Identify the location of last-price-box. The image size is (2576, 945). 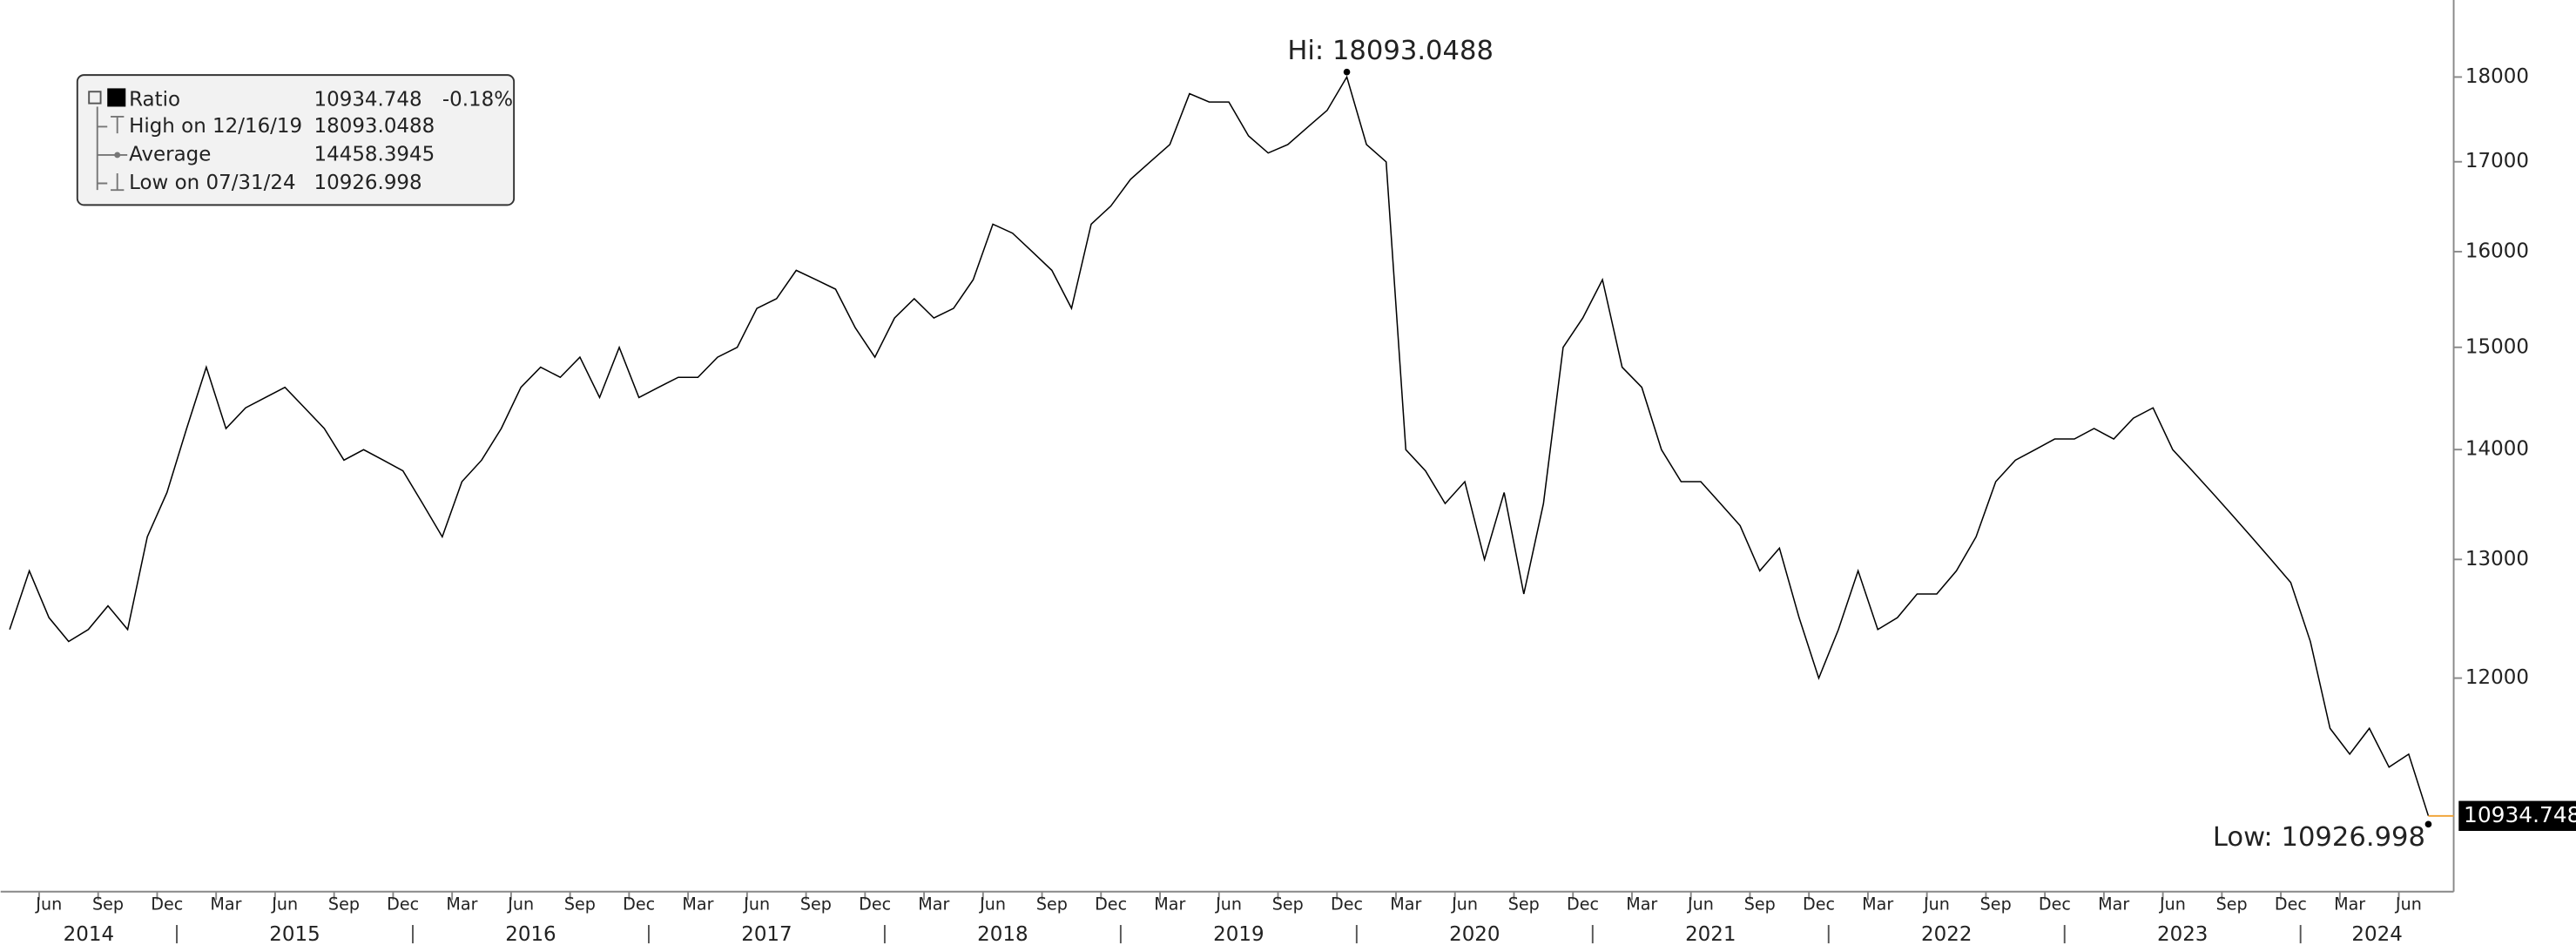
(2517, 816).